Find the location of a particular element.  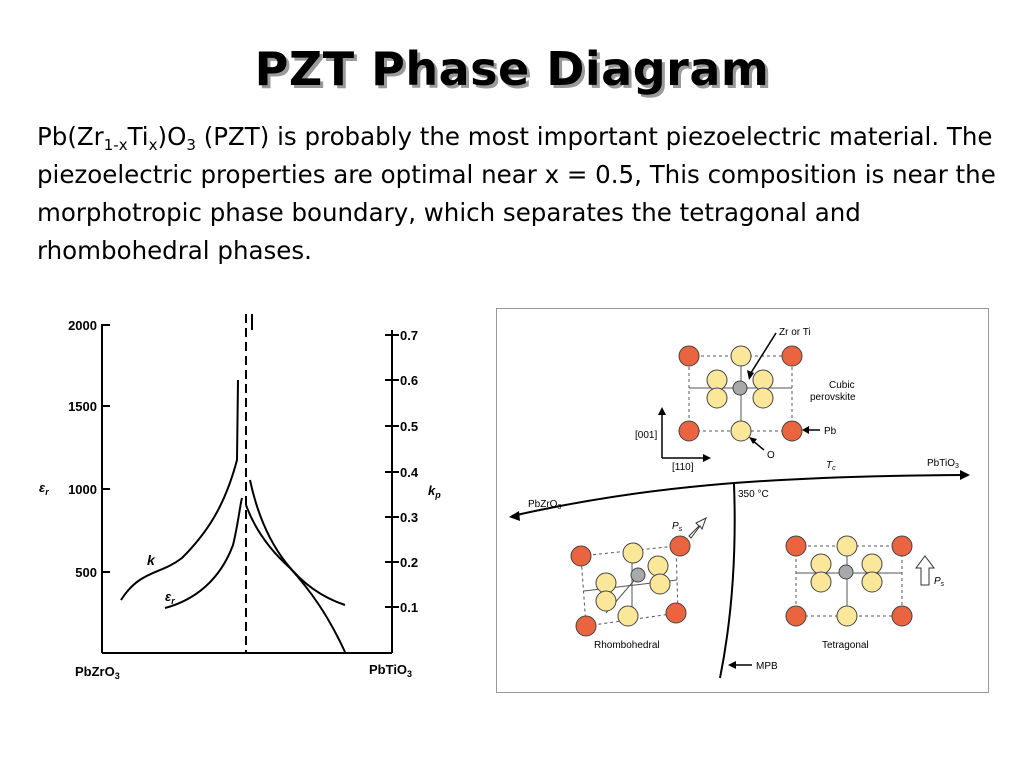

er-curve-right is located at coordinates (295, 578).